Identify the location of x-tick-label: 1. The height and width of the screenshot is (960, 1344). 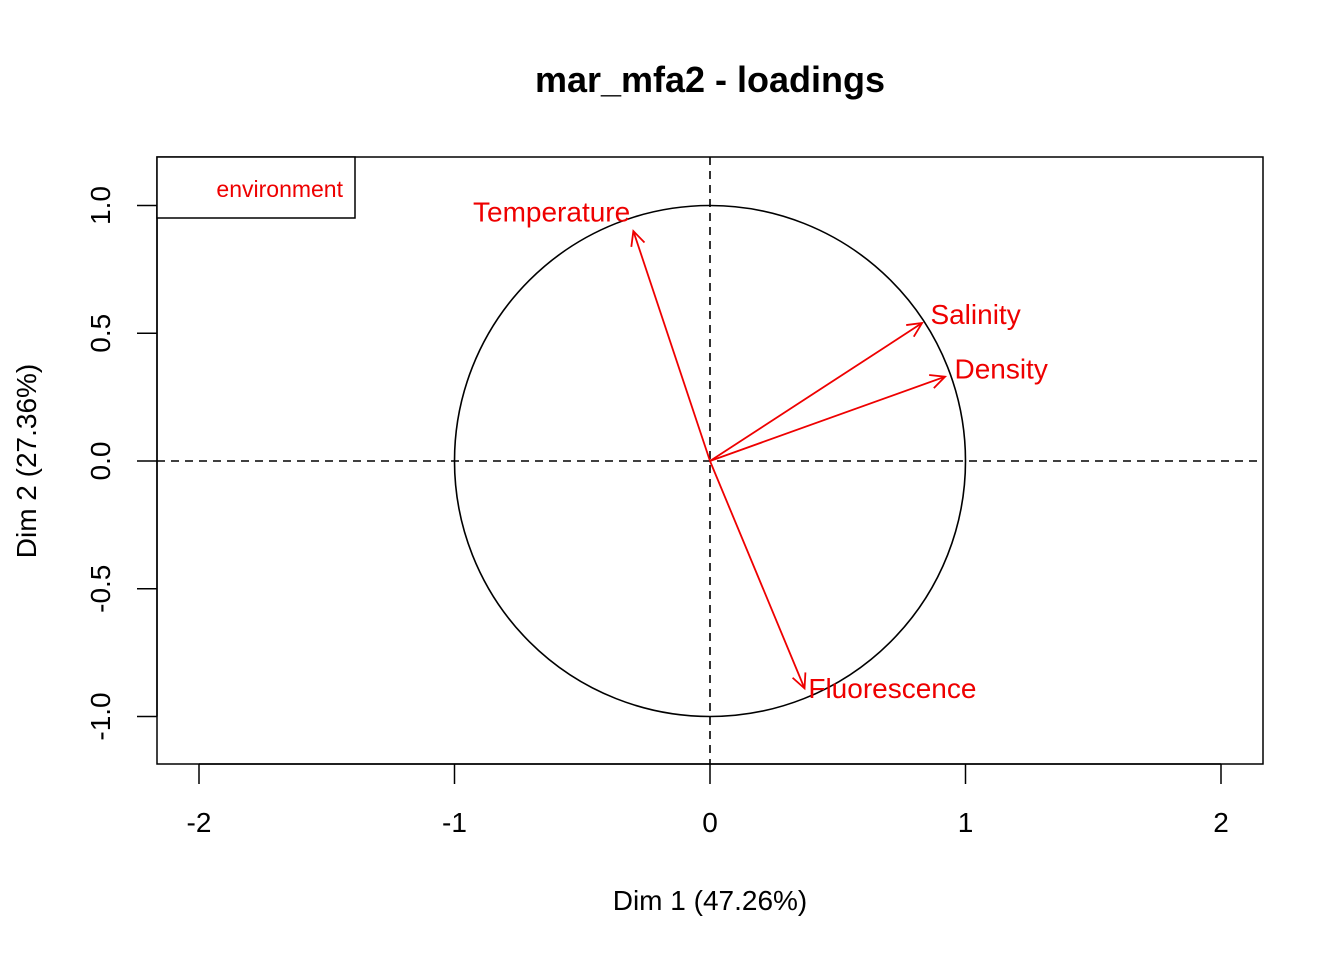
(966, 822).